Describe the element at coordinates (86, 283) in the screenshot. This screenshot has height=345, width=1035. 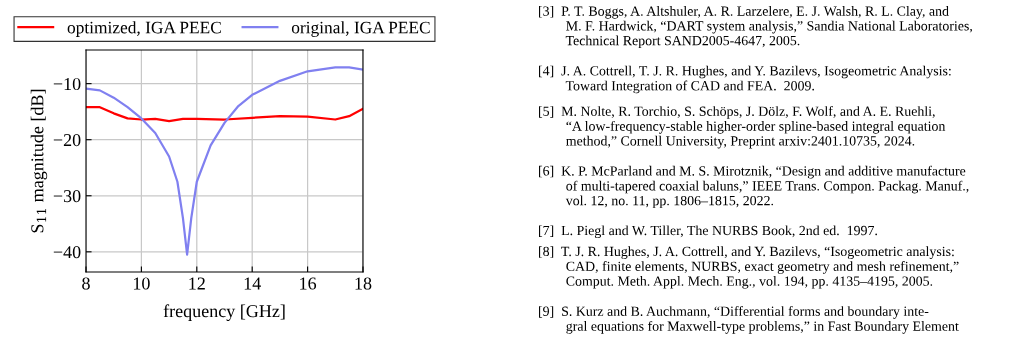
I see `x-tick-label: 8` at that location.